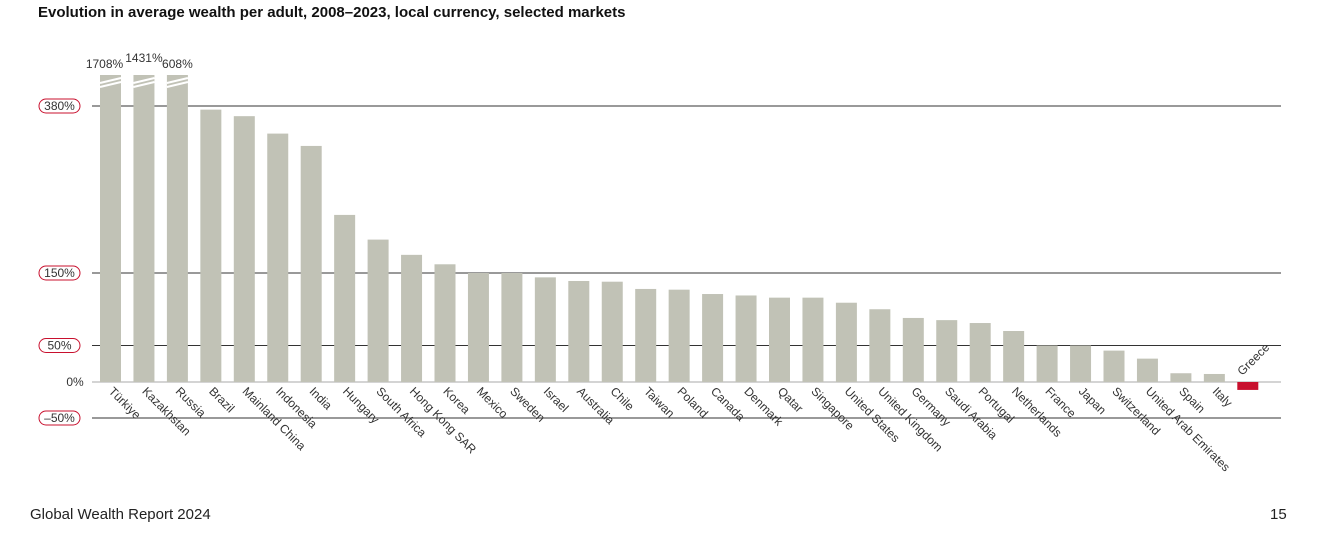 This screenshot has height=545, width=1328. I want to click on x-tick-label-taiwan: Taiwan, so click(659, 402).